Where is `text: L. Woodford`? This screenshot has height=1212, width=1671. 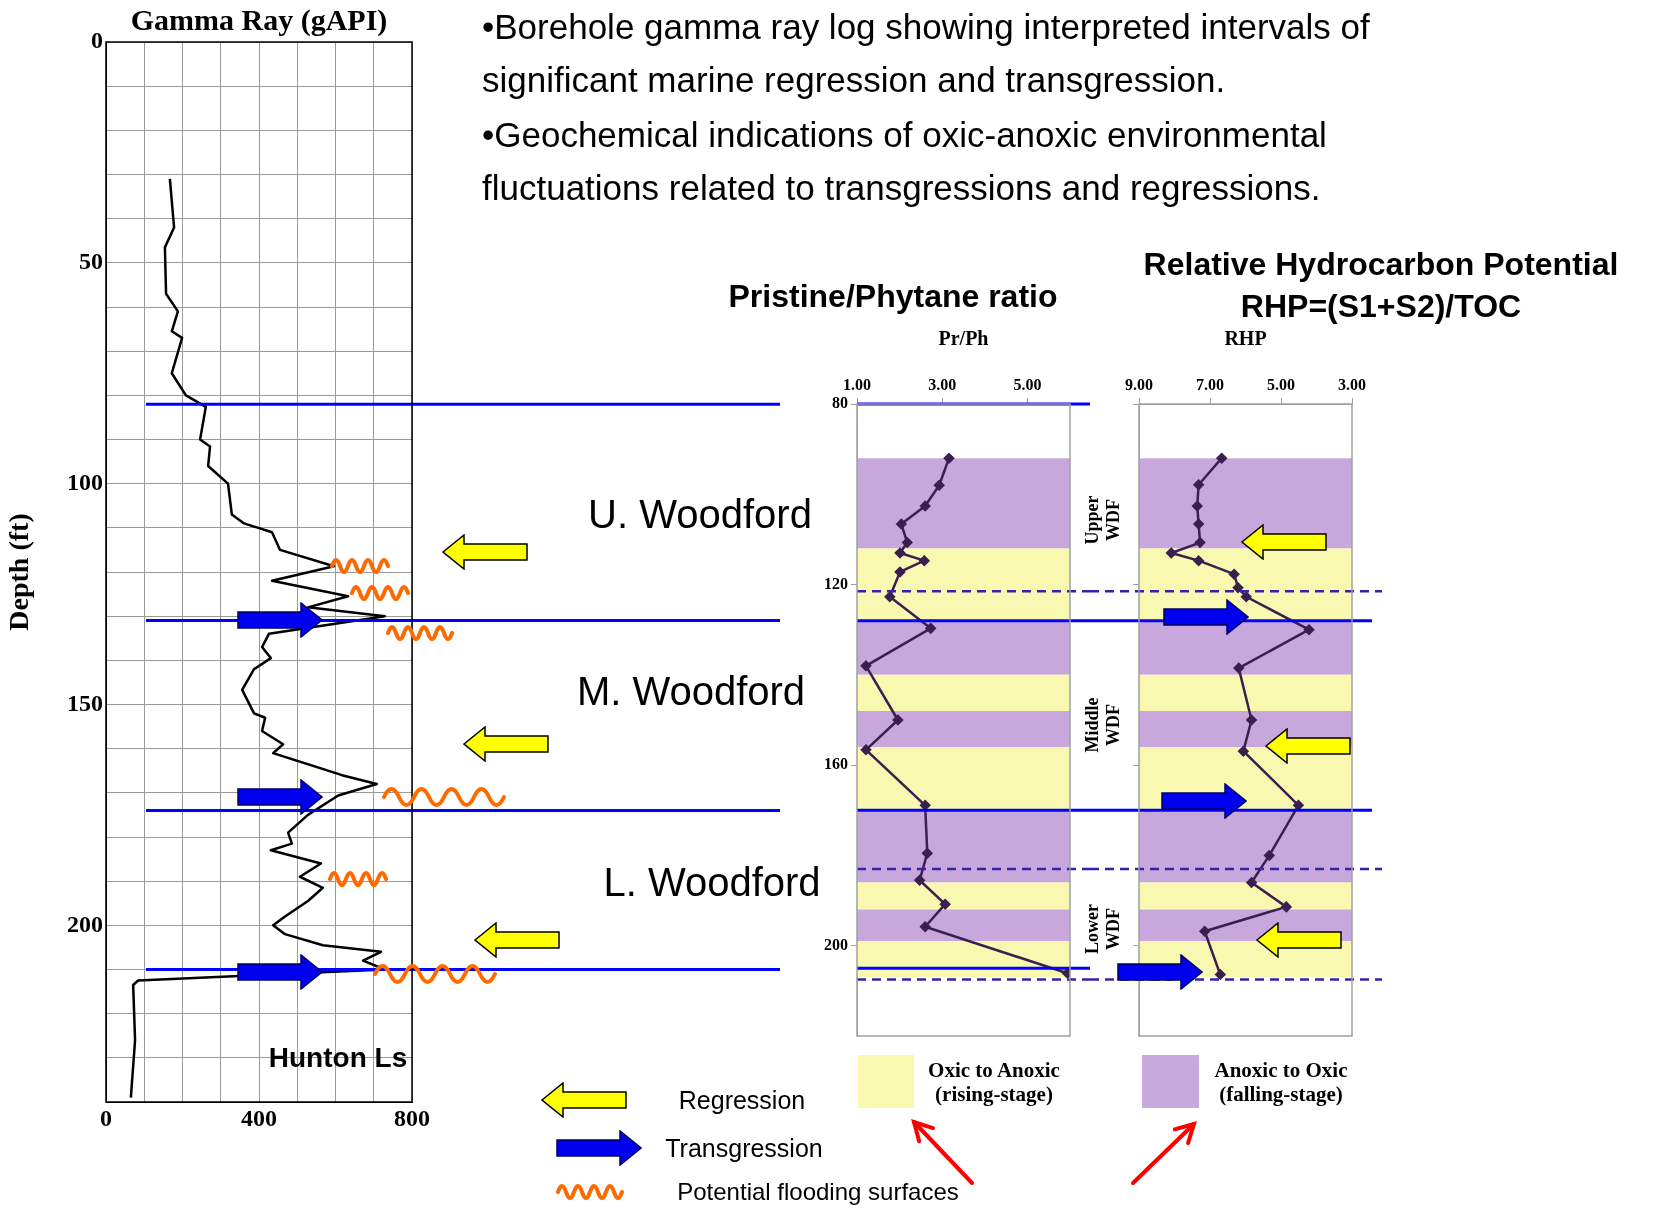
text: L. Woodford is located at coordinates (712, 882).